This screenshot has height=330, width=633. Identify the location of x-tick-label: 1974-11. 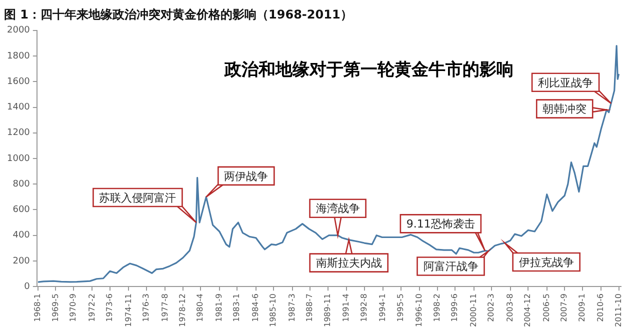
(128, 311).